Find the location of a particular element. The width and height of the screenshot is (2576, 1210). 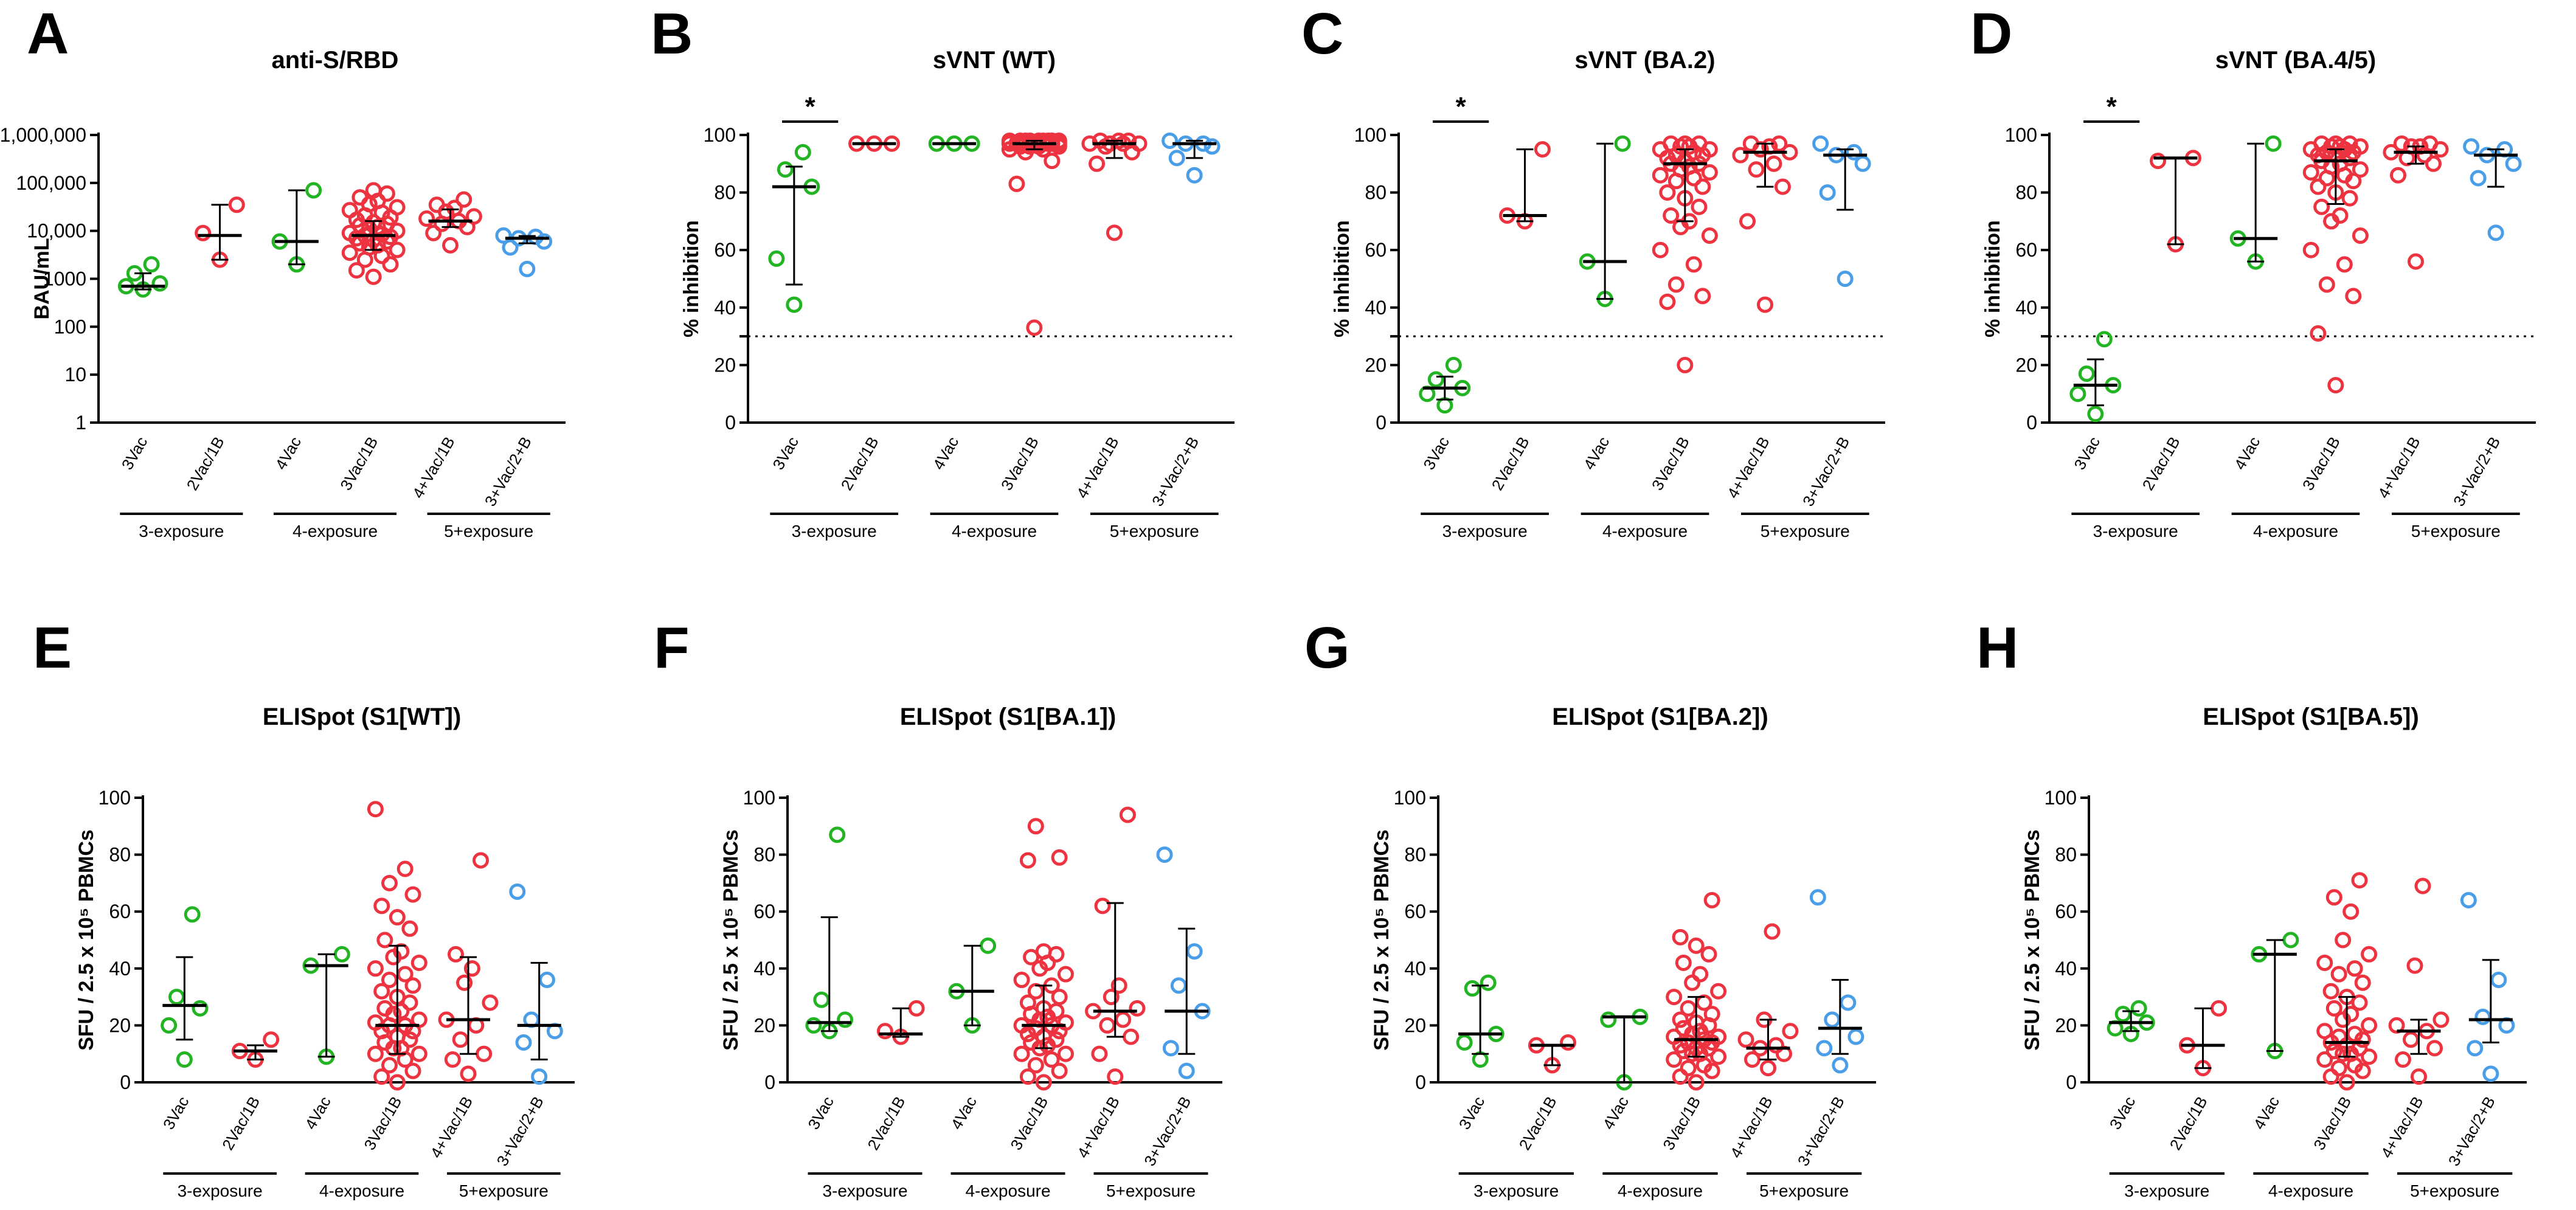

y-tick-label: 80 is located at coordinates (1415, 855).